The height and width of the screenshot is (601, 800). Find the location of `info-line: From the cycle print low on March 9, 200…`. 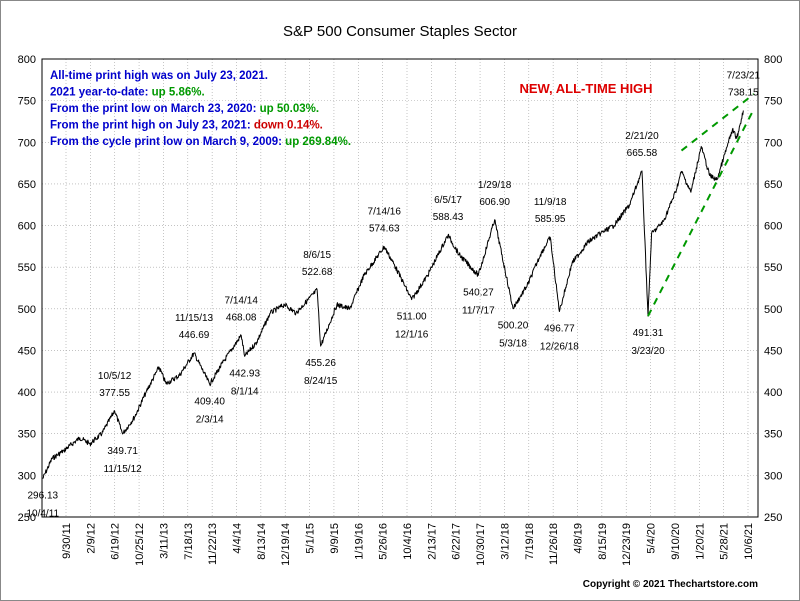

info-line: From the cycle print low on March 9, 200… is located at coordinates (200, 142).